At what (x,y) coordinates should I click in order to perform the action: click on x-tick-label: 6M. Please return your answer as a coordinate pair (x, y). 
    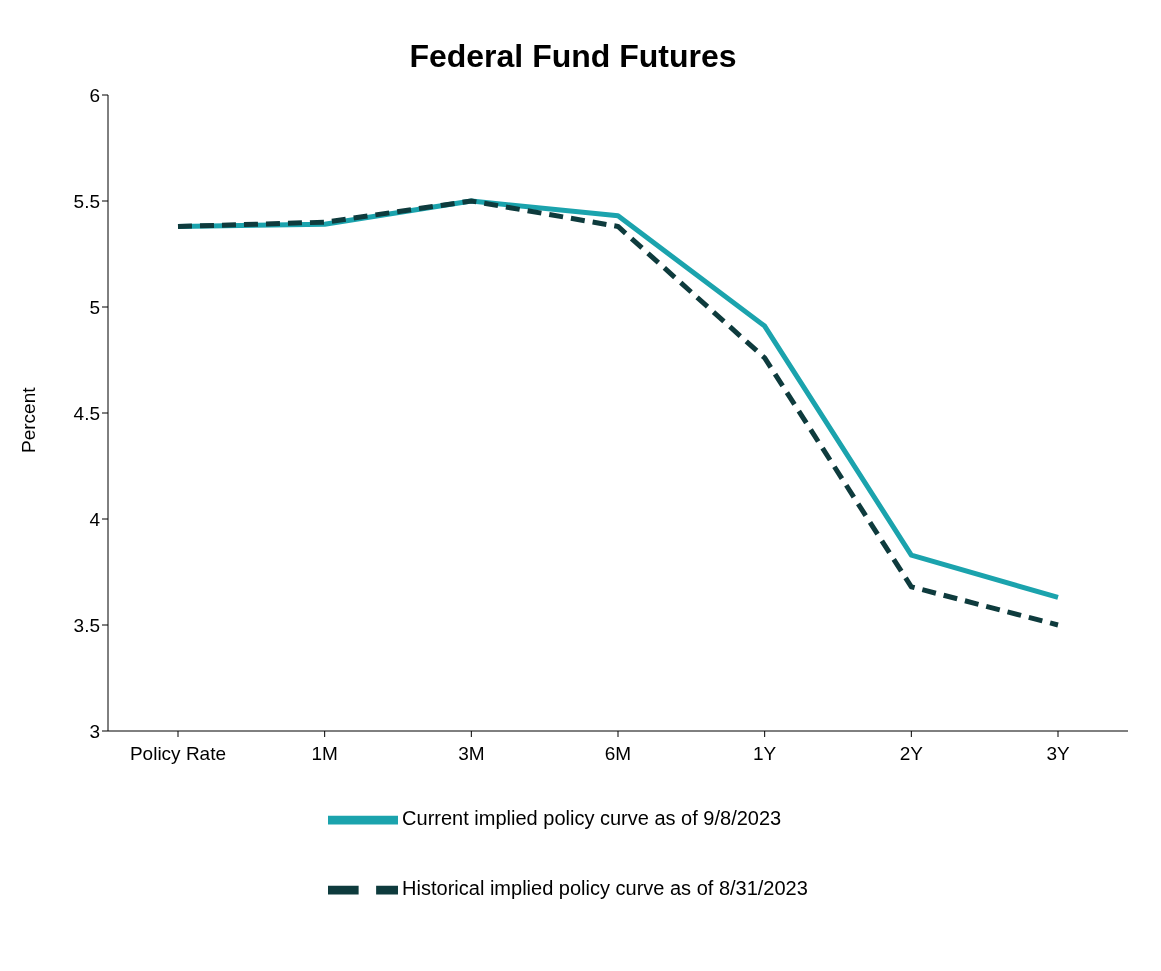
    Looking at the image, I should click on (618, 754).